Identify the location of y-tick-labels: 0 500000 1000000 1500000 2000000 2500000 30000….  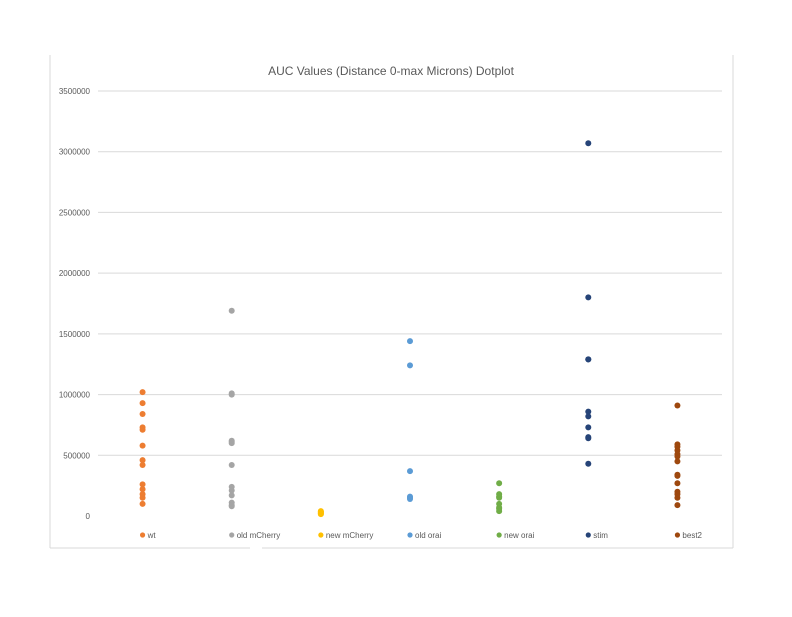
(75, 304).